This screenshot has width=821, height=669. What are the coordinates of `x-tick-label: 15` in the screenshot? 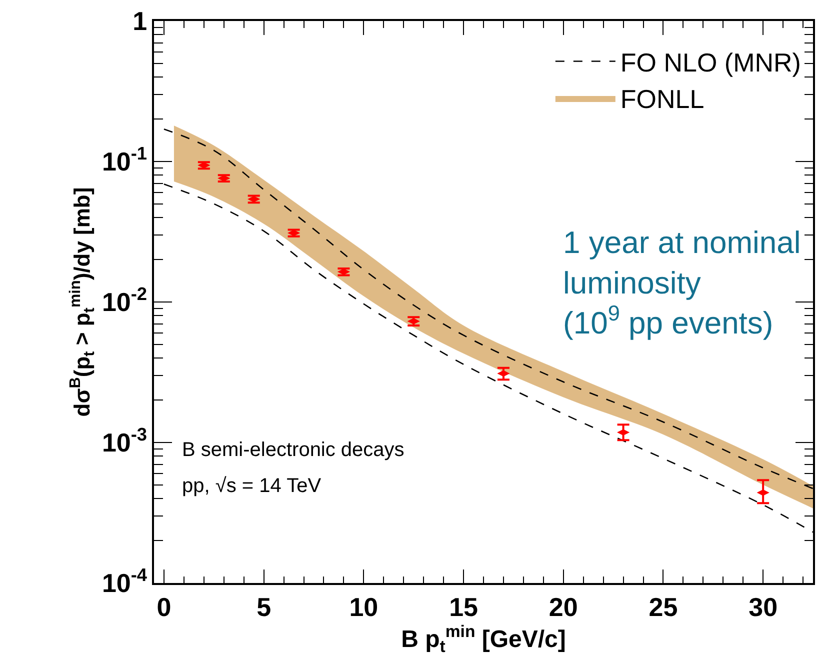 It's located at (463, 607).